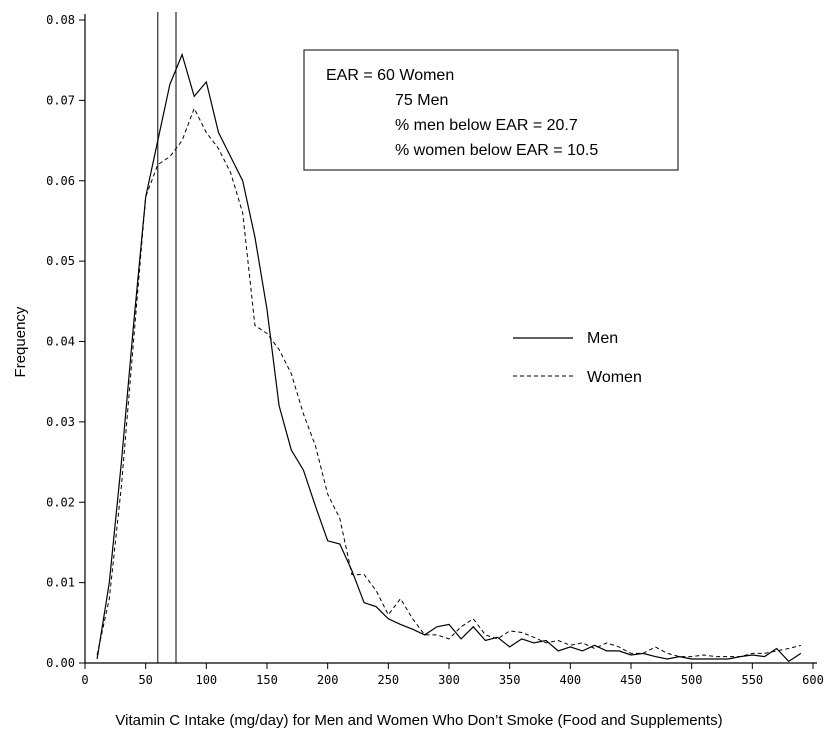 This screenshot has height=733, width=840. Describe the element at coordinates (692, 680) in the screenshot. I see `x-tick-label: 500` at that location.